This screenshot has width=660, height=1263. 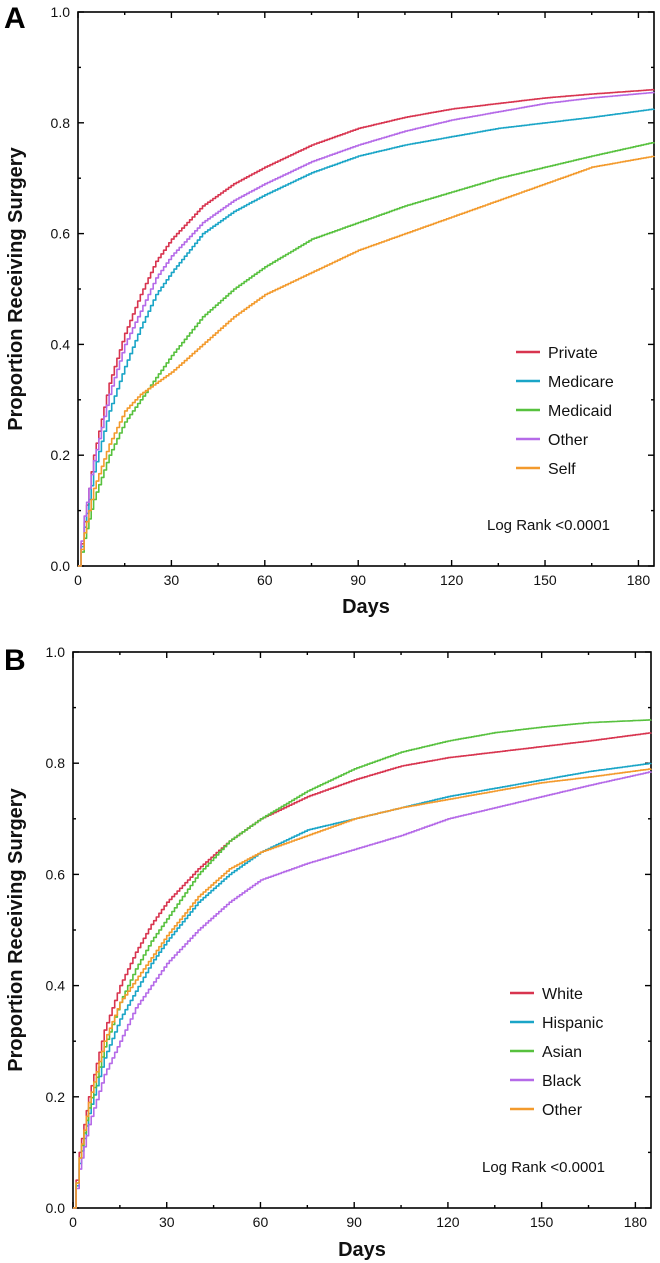 I want to click on legend-label: Hispanic, so click(x=572, y=1023).